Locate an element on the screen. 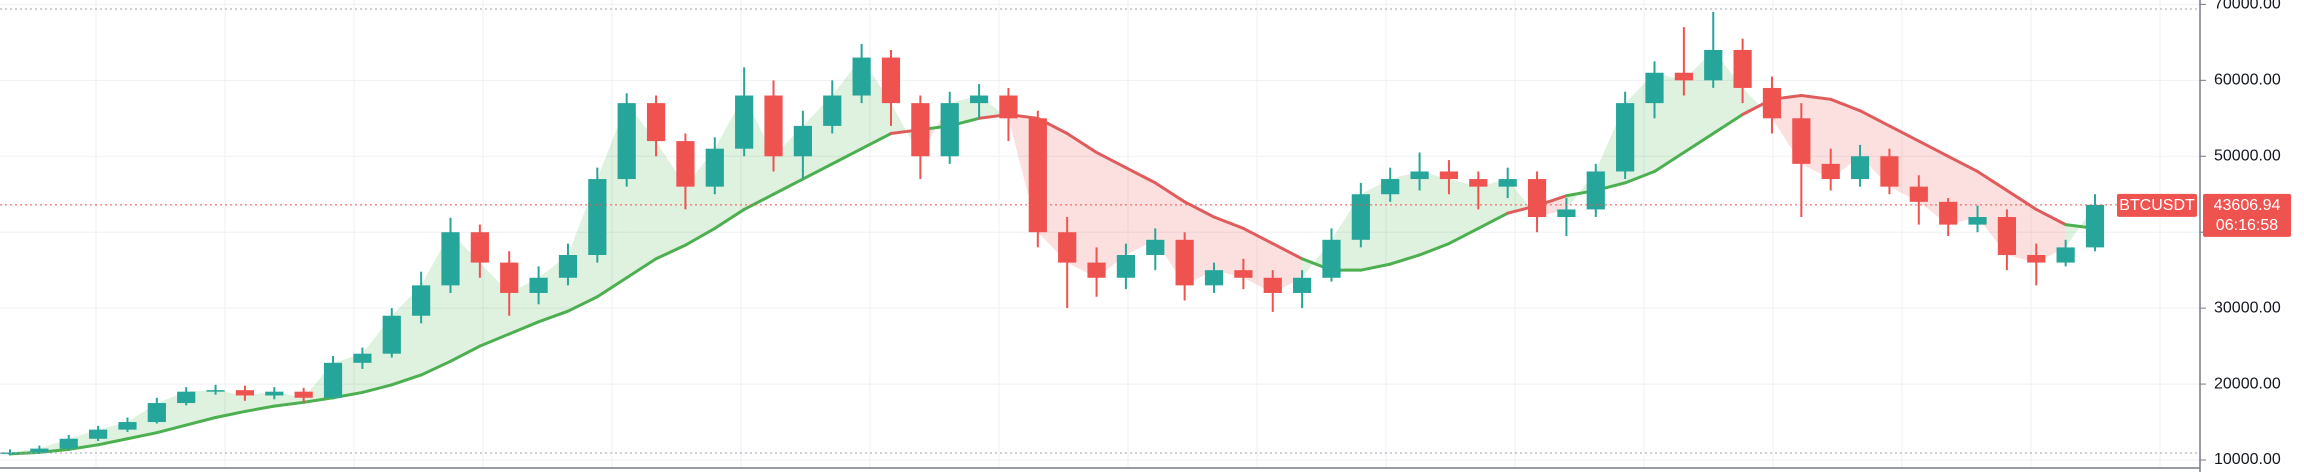 The height and width of the screenshot is (472, 2304). symbol-label-box is located at coordinates (2157, 205).